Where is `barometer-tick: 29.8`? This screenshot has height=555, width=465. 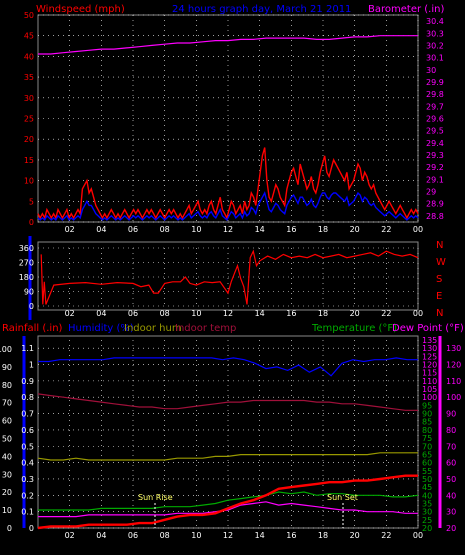 barometer-tick: 29.8 is located at coordinates (435, 94).